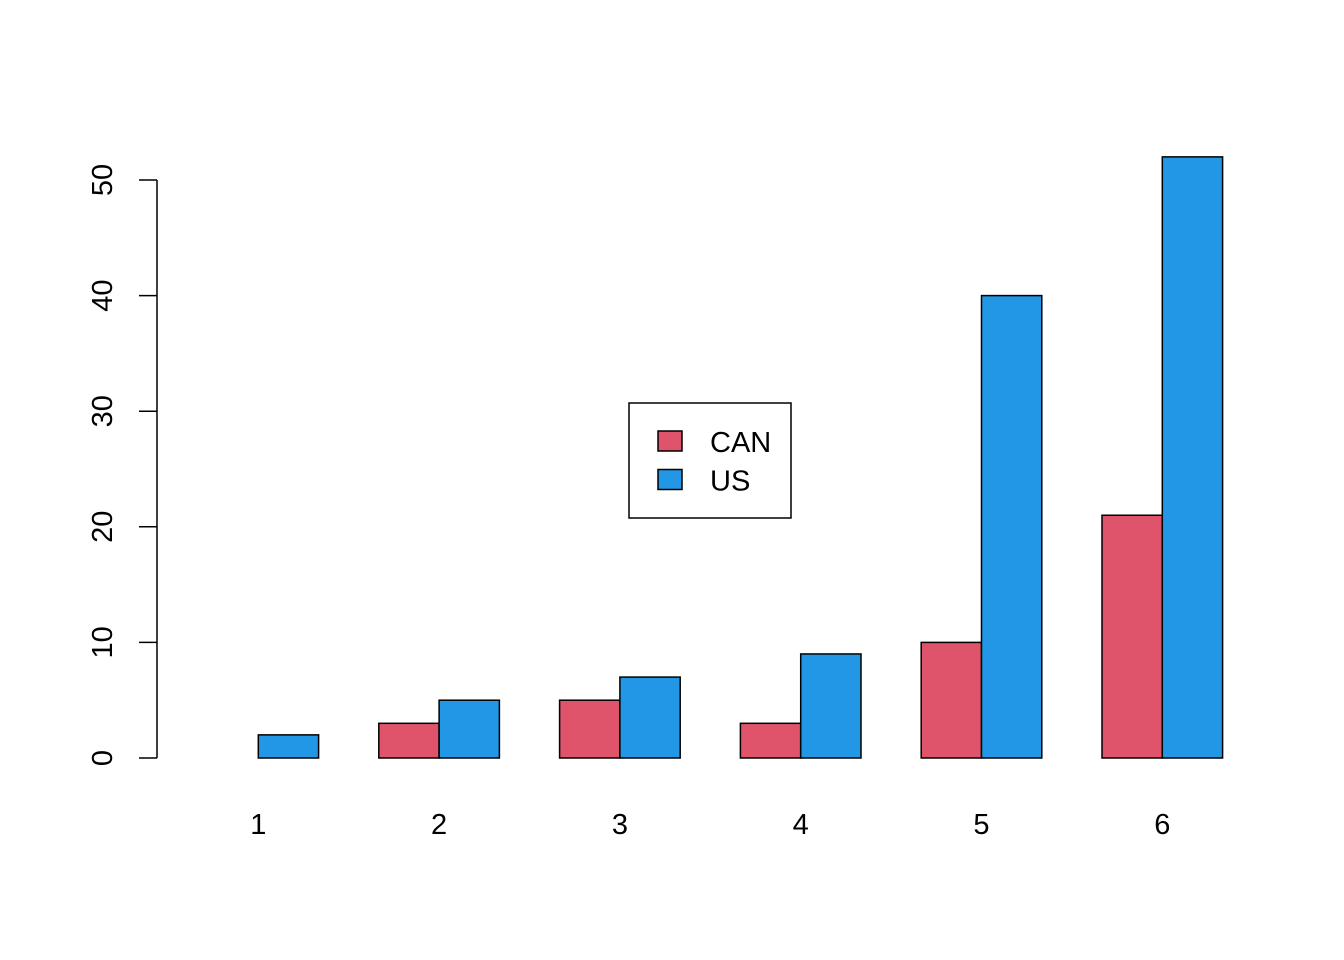 This screenshot has height=960, width=1344. What do you see at coordinates (801, 825) in the screenshot?
I see `x-tick-label: 4` at bounding box center [801, 825].